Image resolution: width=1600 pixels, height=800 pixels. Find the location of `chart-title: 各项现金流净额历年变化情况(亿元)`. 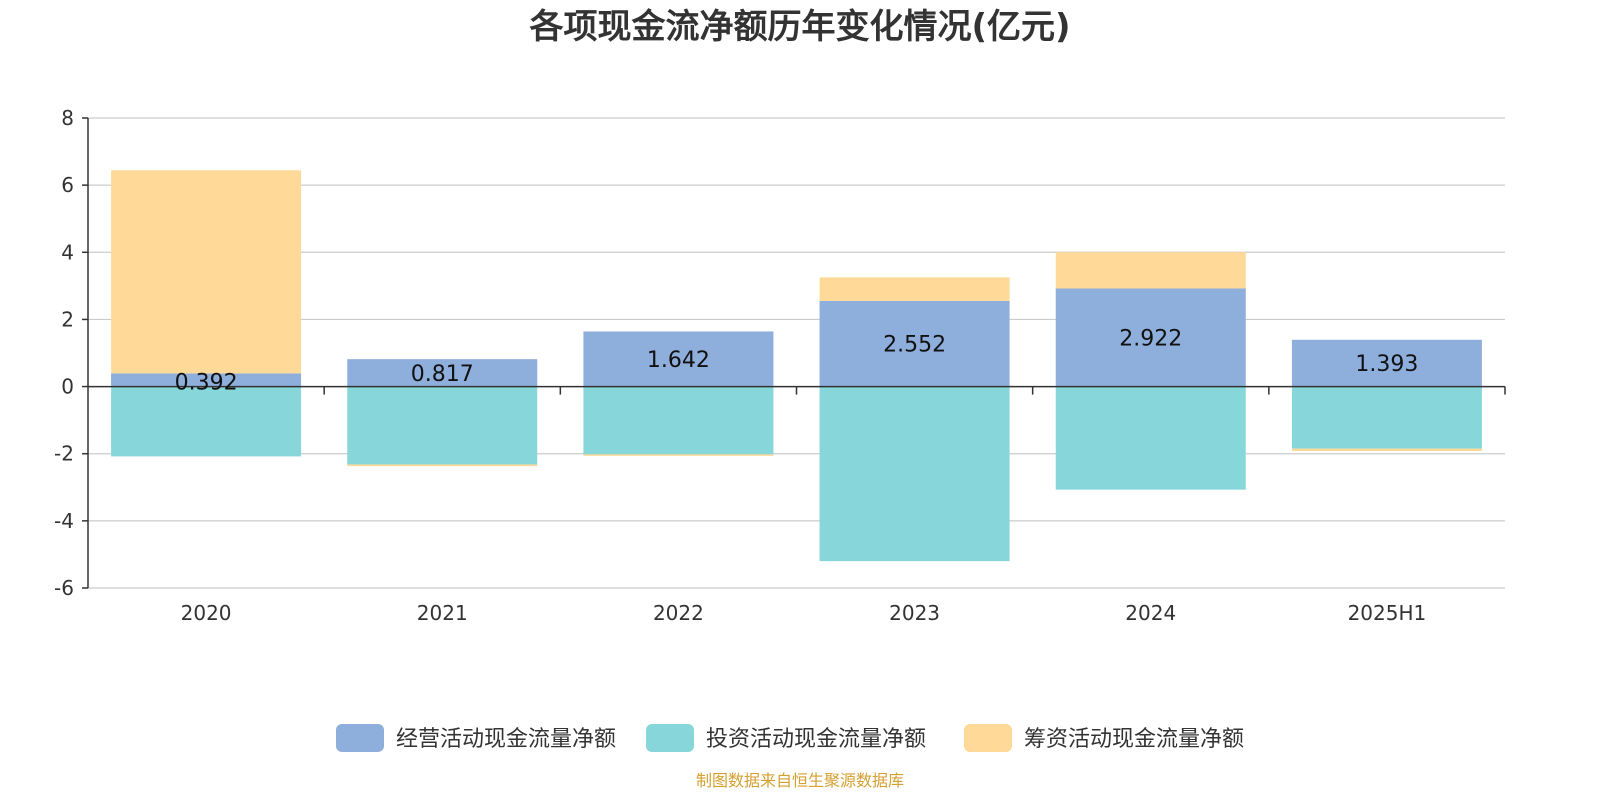

chart-title: 各项现金流净额历年变化情况(亿元) is located at coordinates (799, 27).